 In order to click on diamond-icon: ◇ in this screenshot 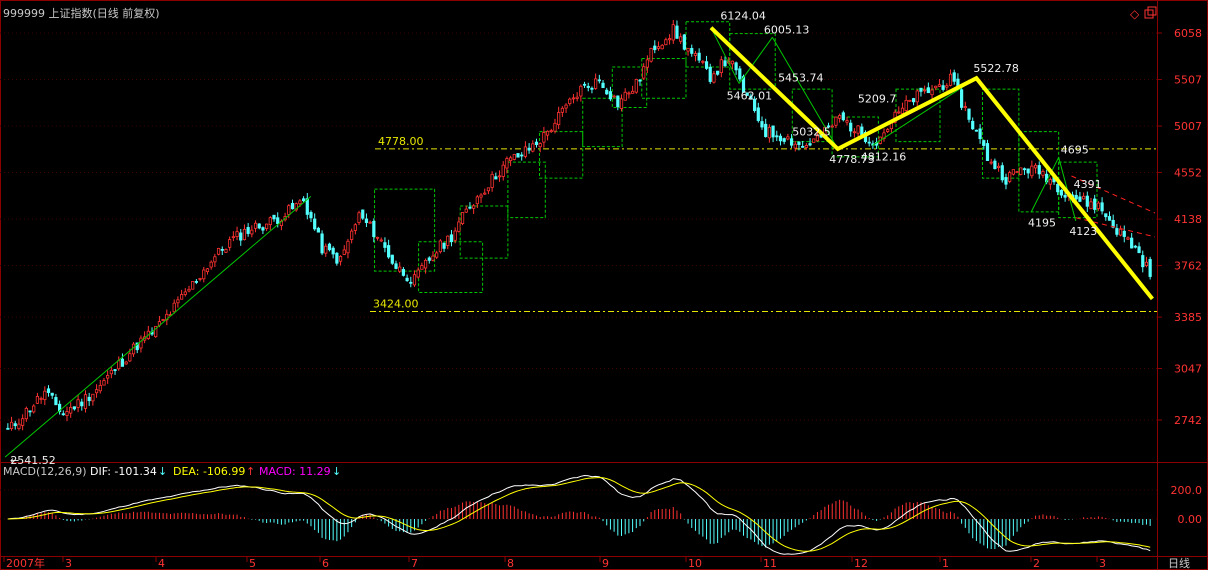, I will do `click(1135, 14)`.